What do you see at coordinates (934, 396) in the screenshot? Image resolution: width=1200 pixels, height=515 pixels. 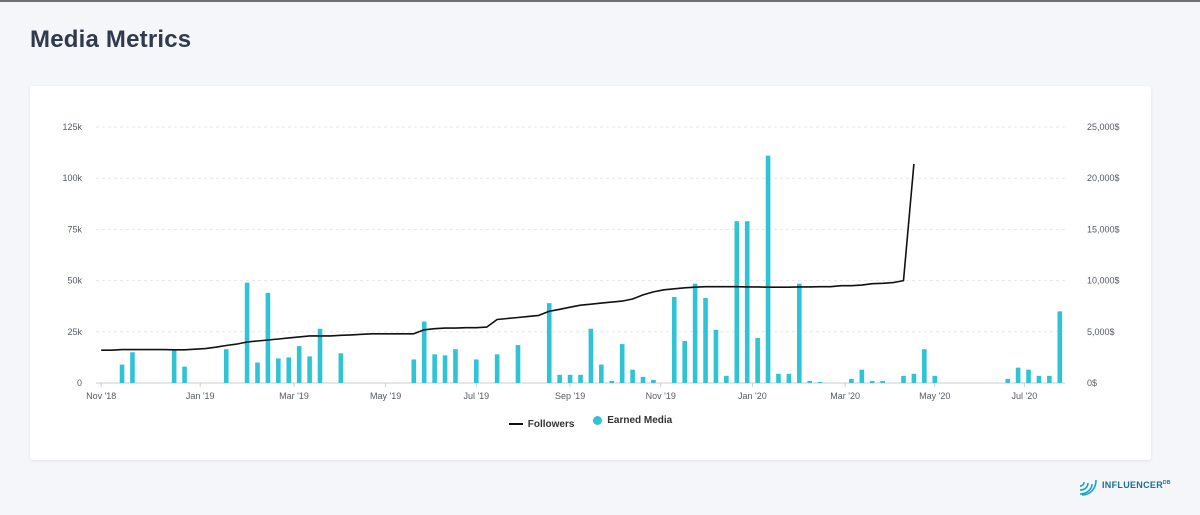 I see `x-tick-label: May '20` at bounding box center [934, 396].